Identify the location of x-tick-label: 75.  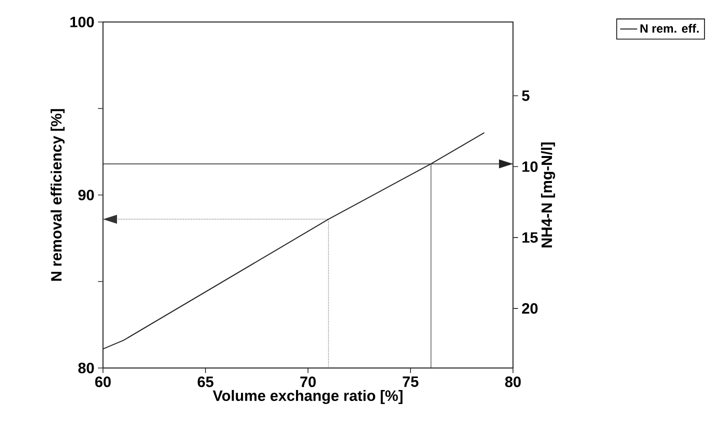
(410, 381).